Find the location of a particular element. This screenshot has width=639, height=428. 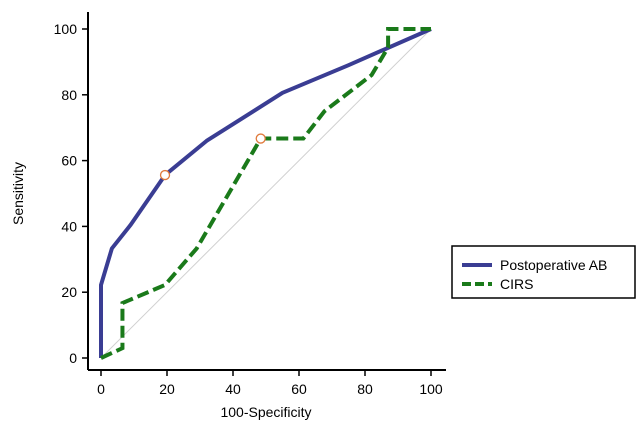

y-tick-label: 80 is located at coordinates (69, 95).